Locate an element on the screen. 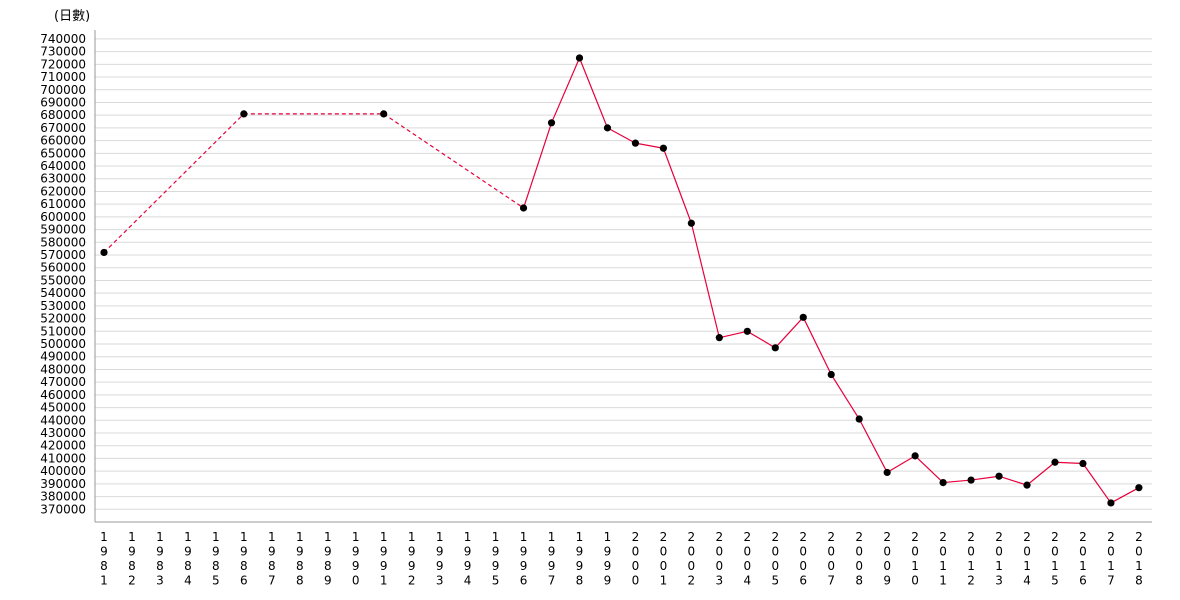 This screenshot has height=600, width=1180. y-tick-label: 570000 is located at coordinates (63, 255).